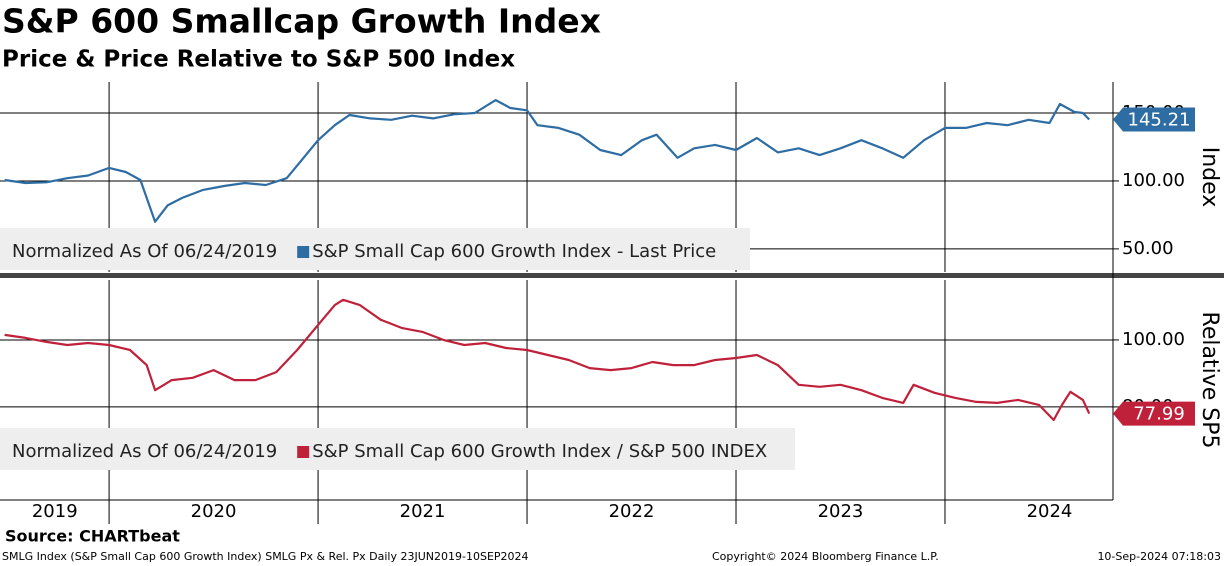 This screenshot has height=566, width=1224. Describe the element at coordinates (612, 275) in the screenshot. I see `panel-separator` at that location.